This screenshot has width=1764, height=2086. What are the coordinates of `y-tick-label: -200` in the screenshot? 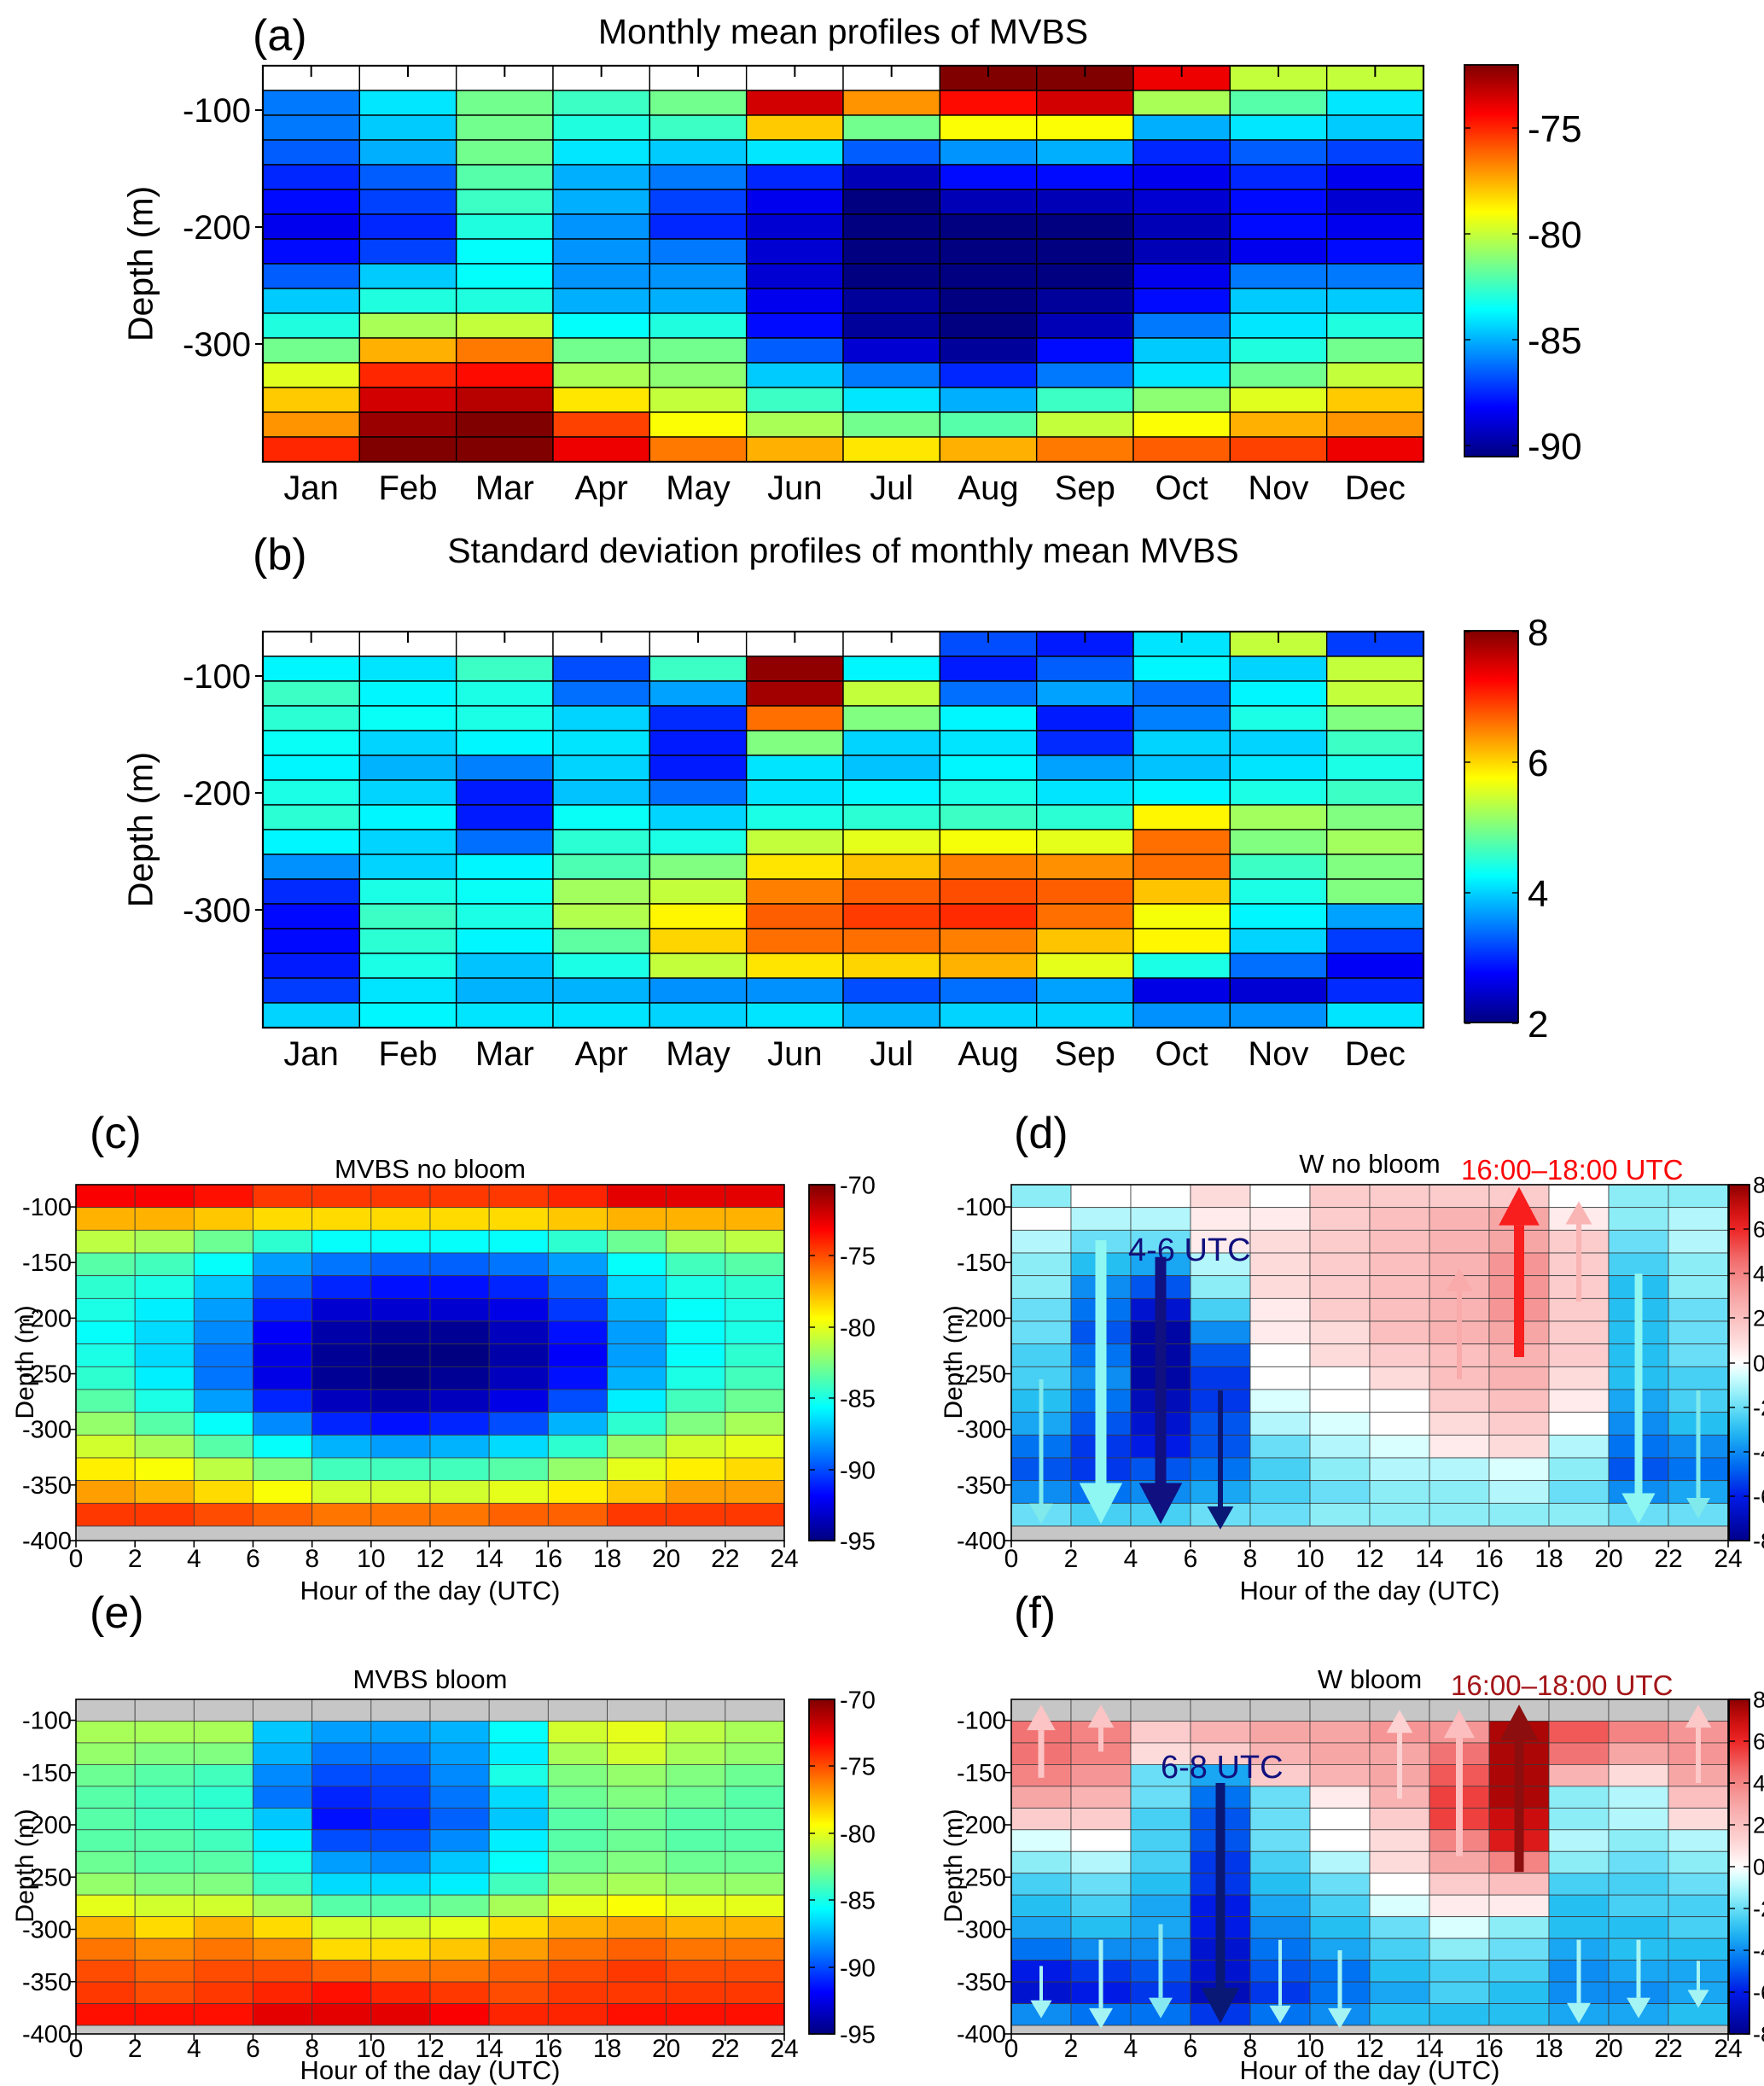 It's located at (47, 1825).